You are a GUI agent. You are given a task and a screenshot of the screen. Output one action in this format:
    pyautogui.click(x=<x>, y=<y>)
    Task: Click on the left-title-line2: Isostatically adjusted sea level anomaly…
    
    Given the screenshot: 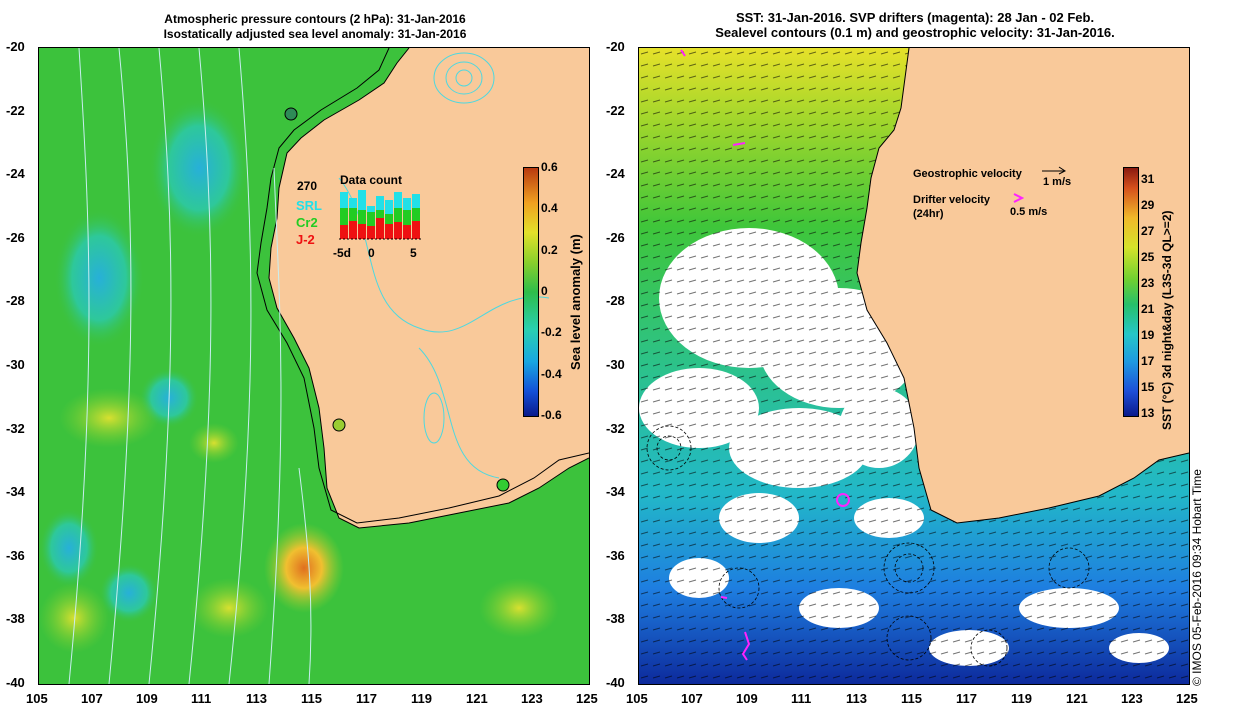 What is the action you would take?
    pyautogui.click(x=315, y=34)
    